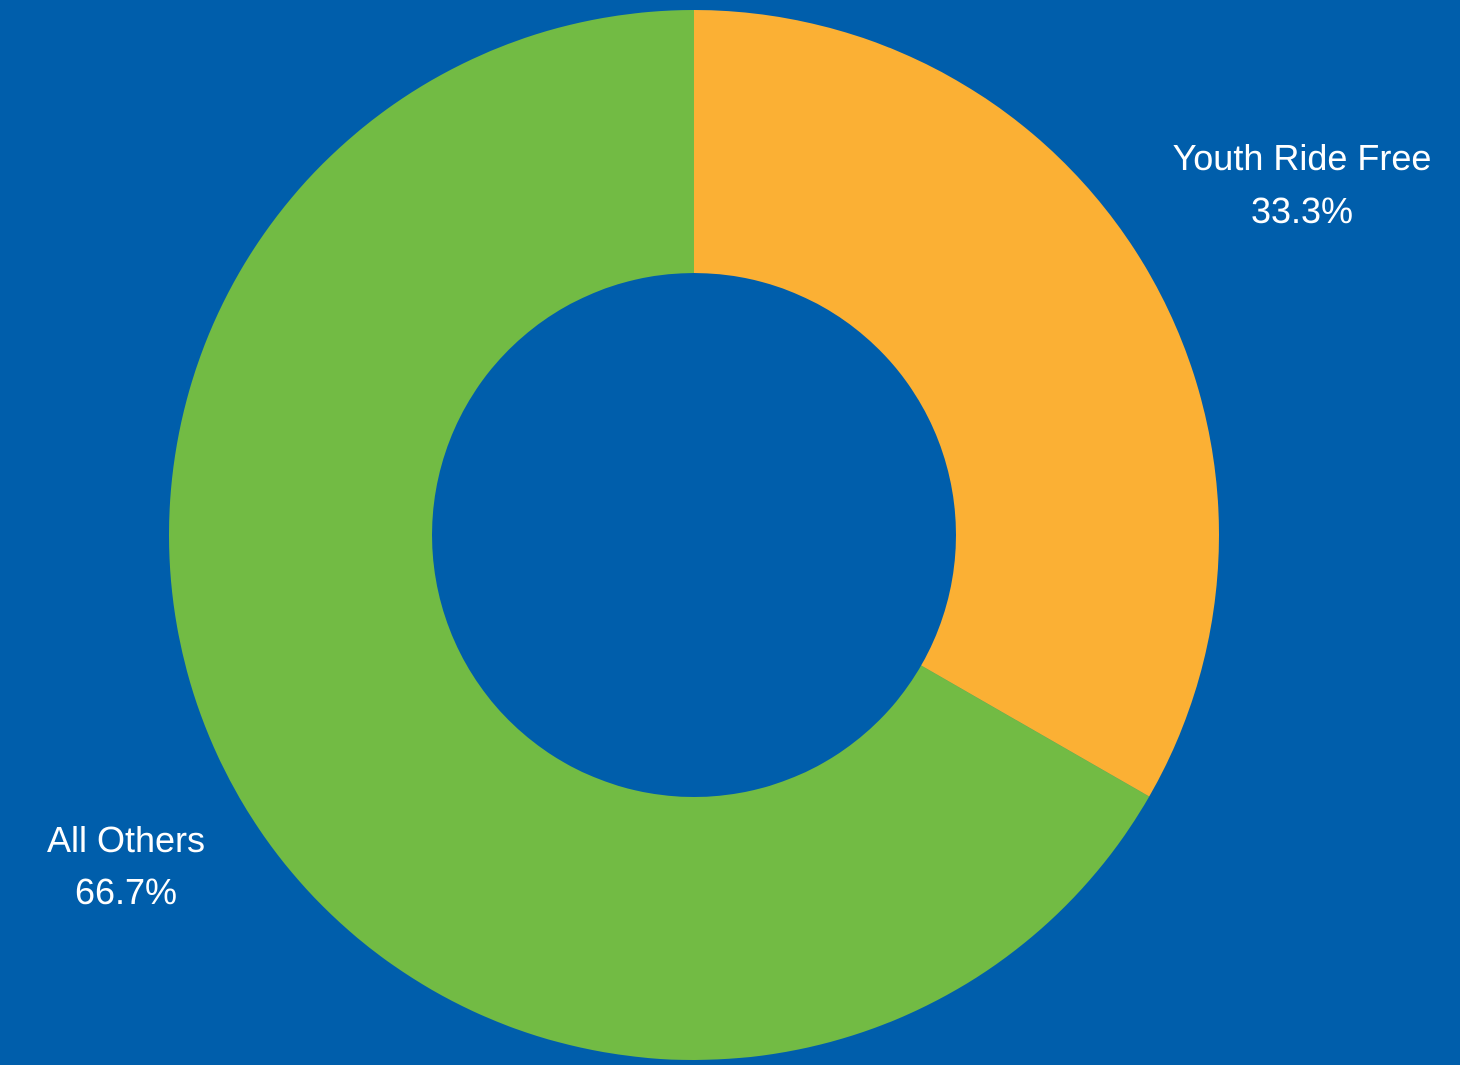 This screenshot has height=1065, width=1460. I want to click on slice-label-value: 66.7%, so click(126, 891).